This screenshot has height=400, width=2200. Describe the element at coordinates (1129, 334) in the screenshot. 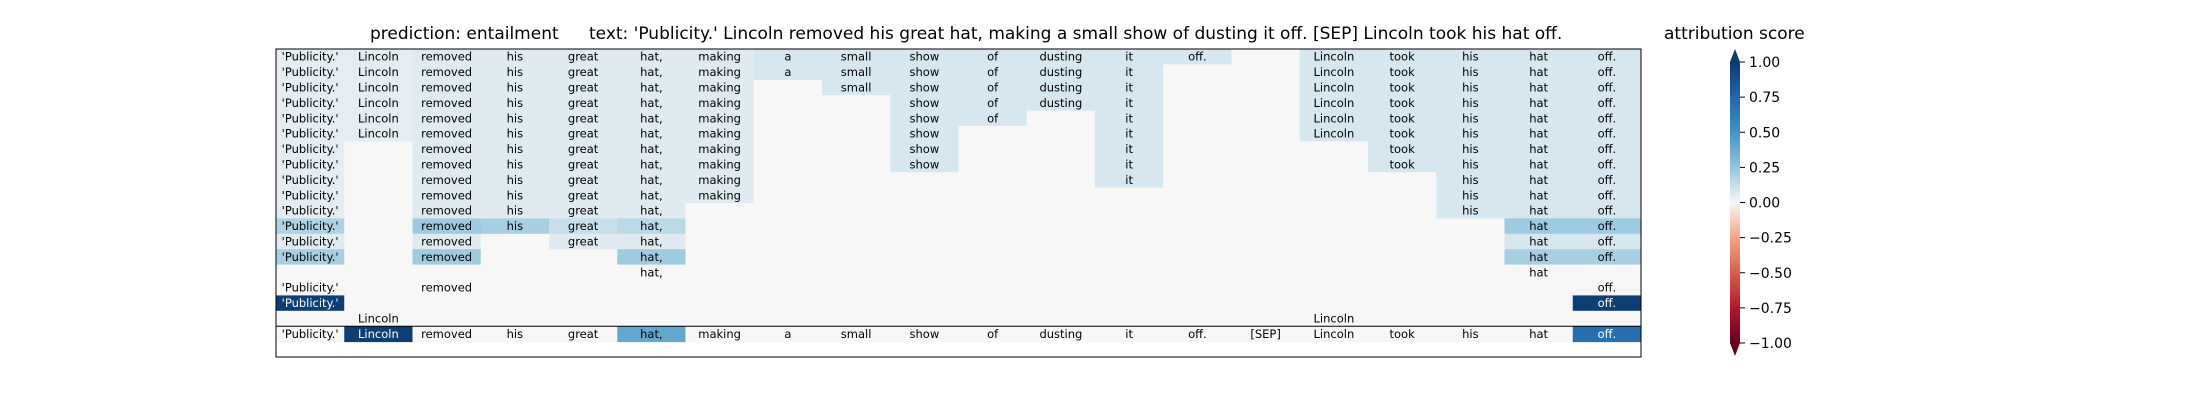

I see `summary-cell-c12` at that location.